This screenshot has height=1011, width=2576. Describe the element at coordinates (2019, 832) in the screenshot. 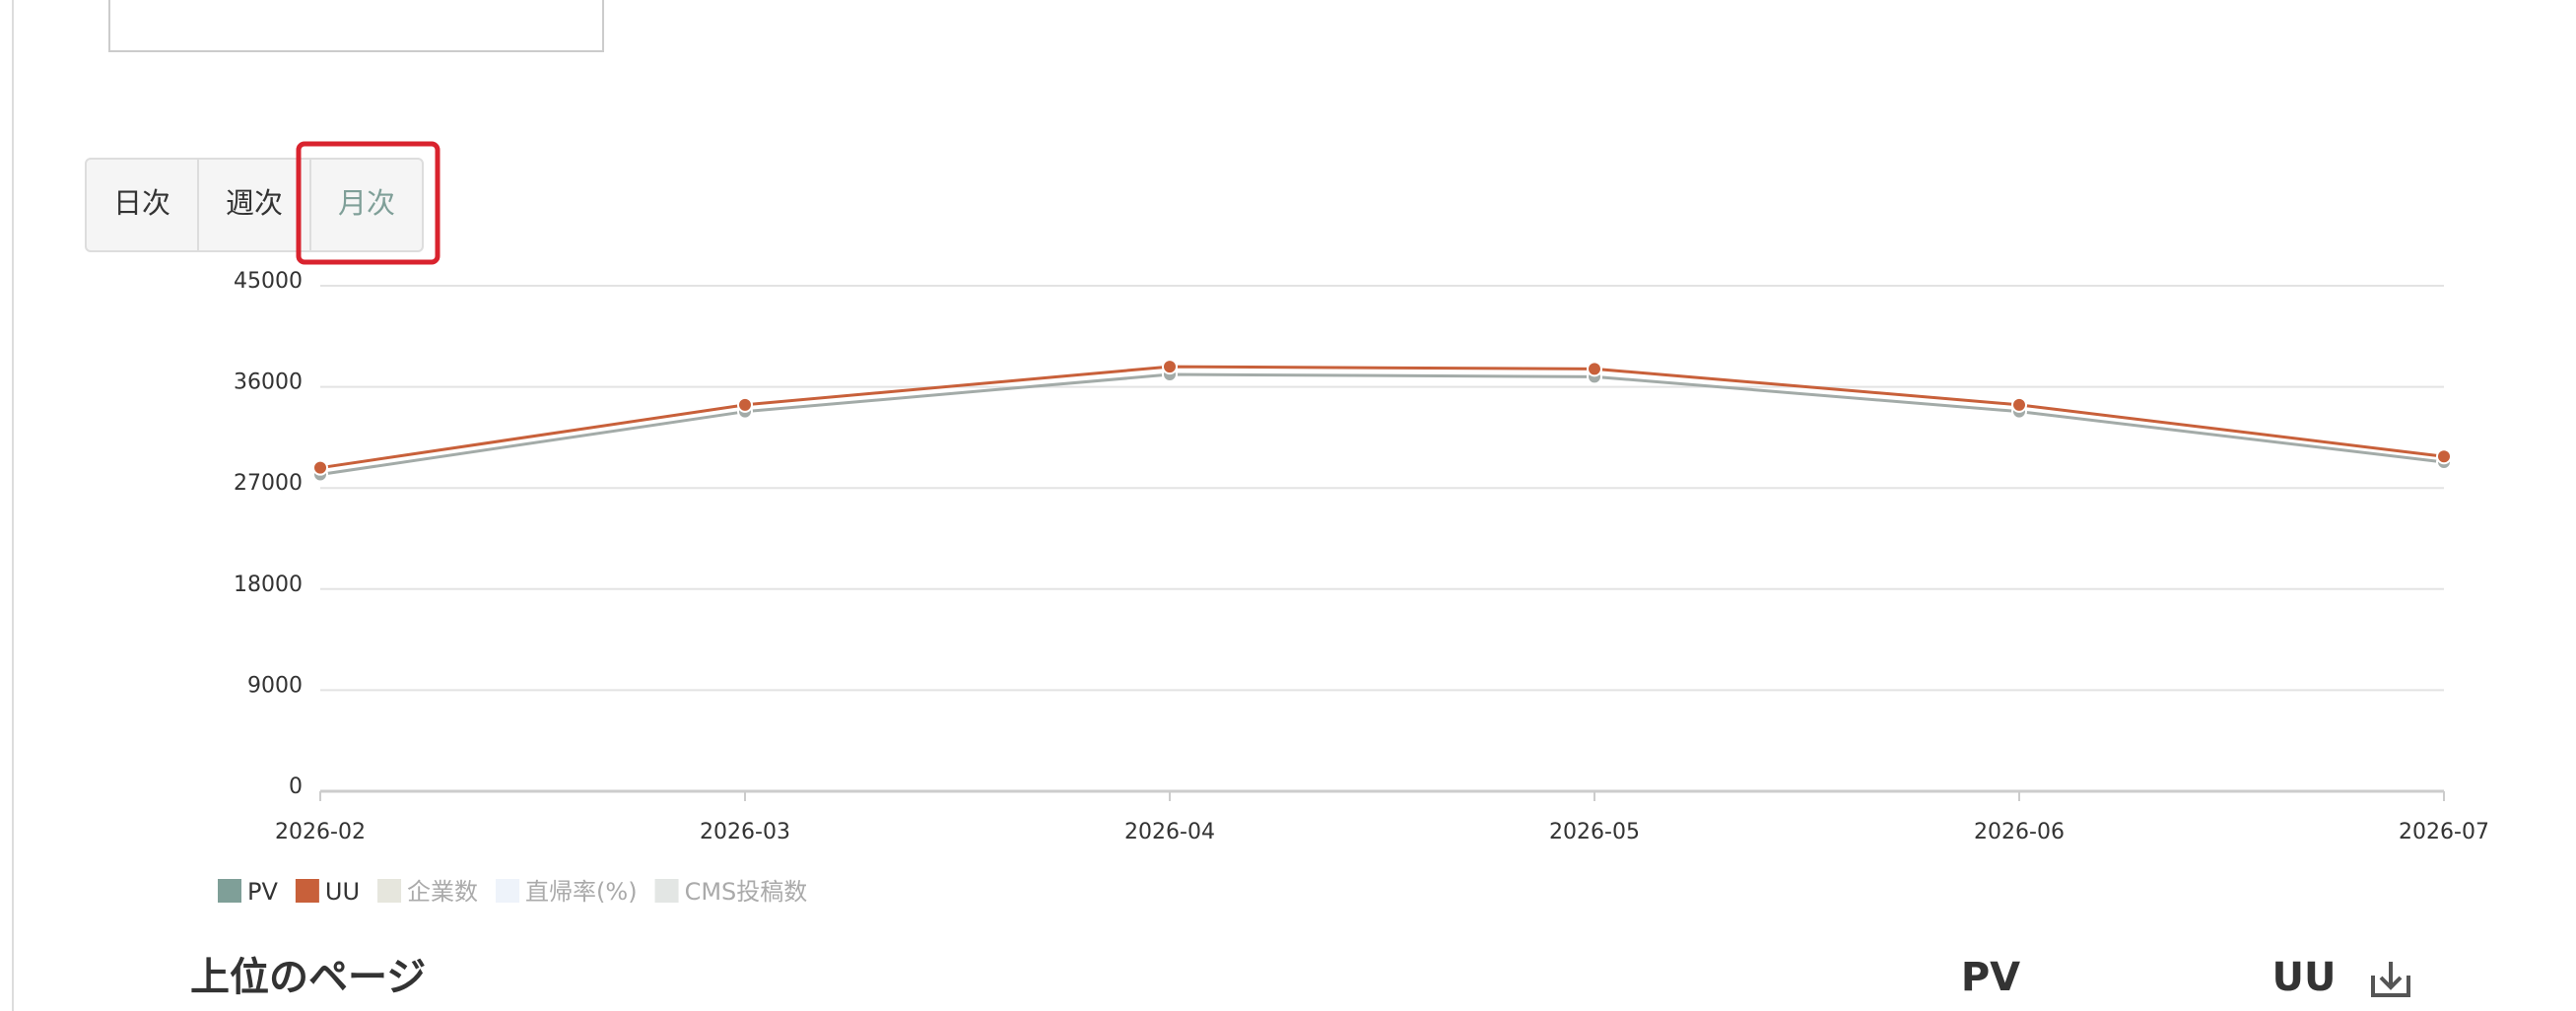

I see `x-tick-label: 2026-06` at that location.